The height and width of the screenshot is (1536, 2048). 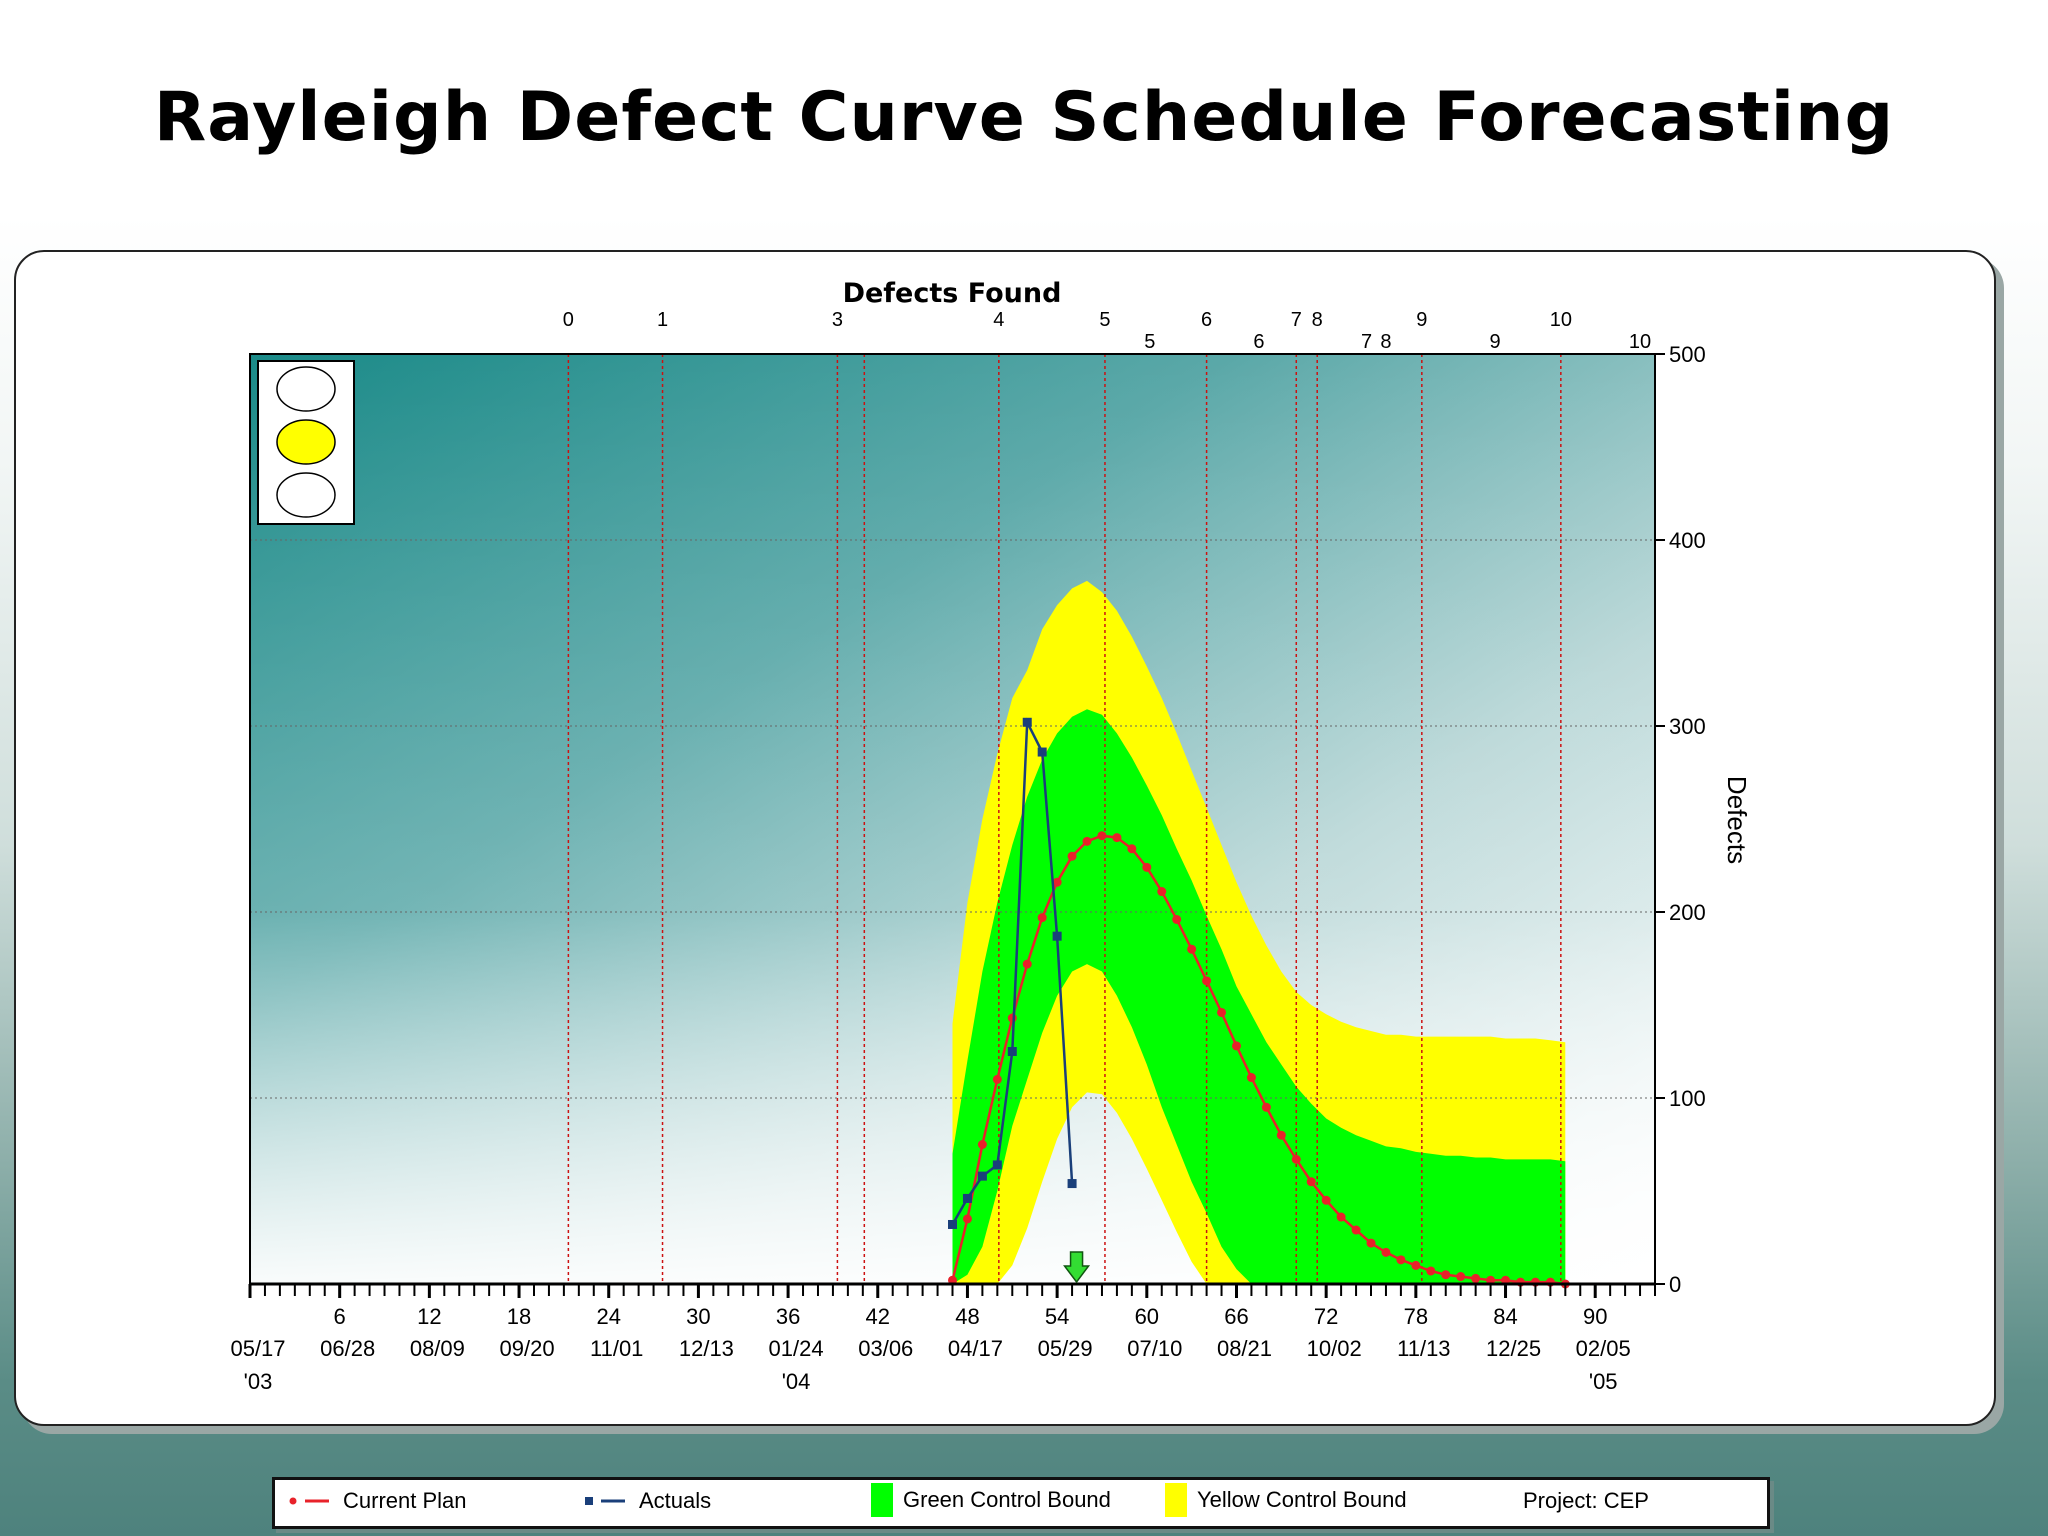 What do you see at coordinates (405, 1500) in the screenshot?
I see `legend-plan-label: Current Plan` at bounding box center [405, 1500].